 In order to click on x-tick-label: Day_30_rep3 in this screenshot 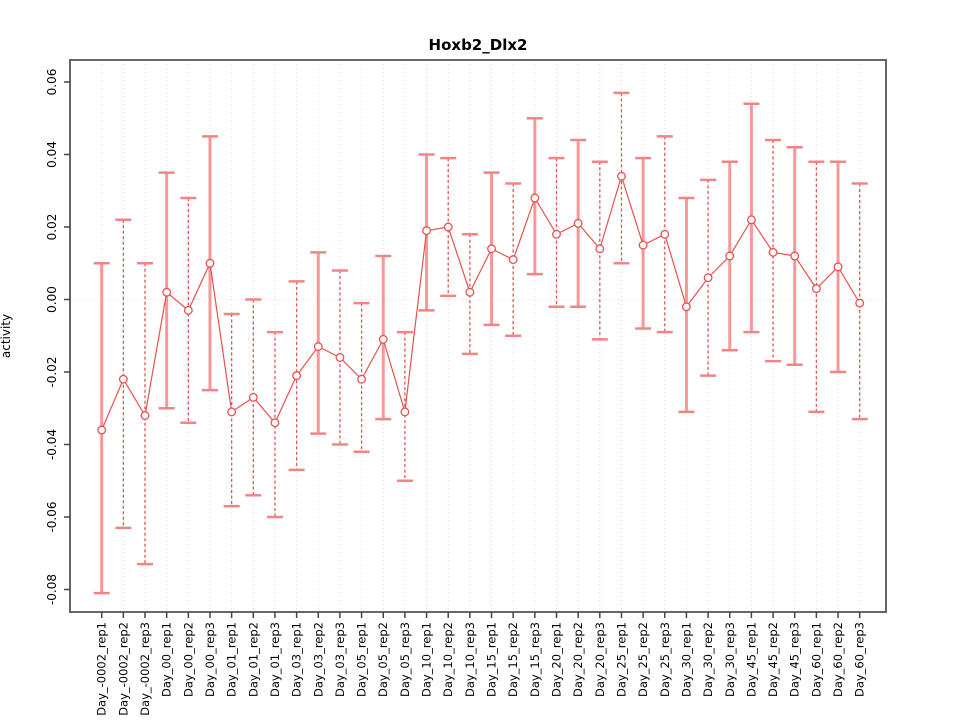, I will do `click(730, 659)`.